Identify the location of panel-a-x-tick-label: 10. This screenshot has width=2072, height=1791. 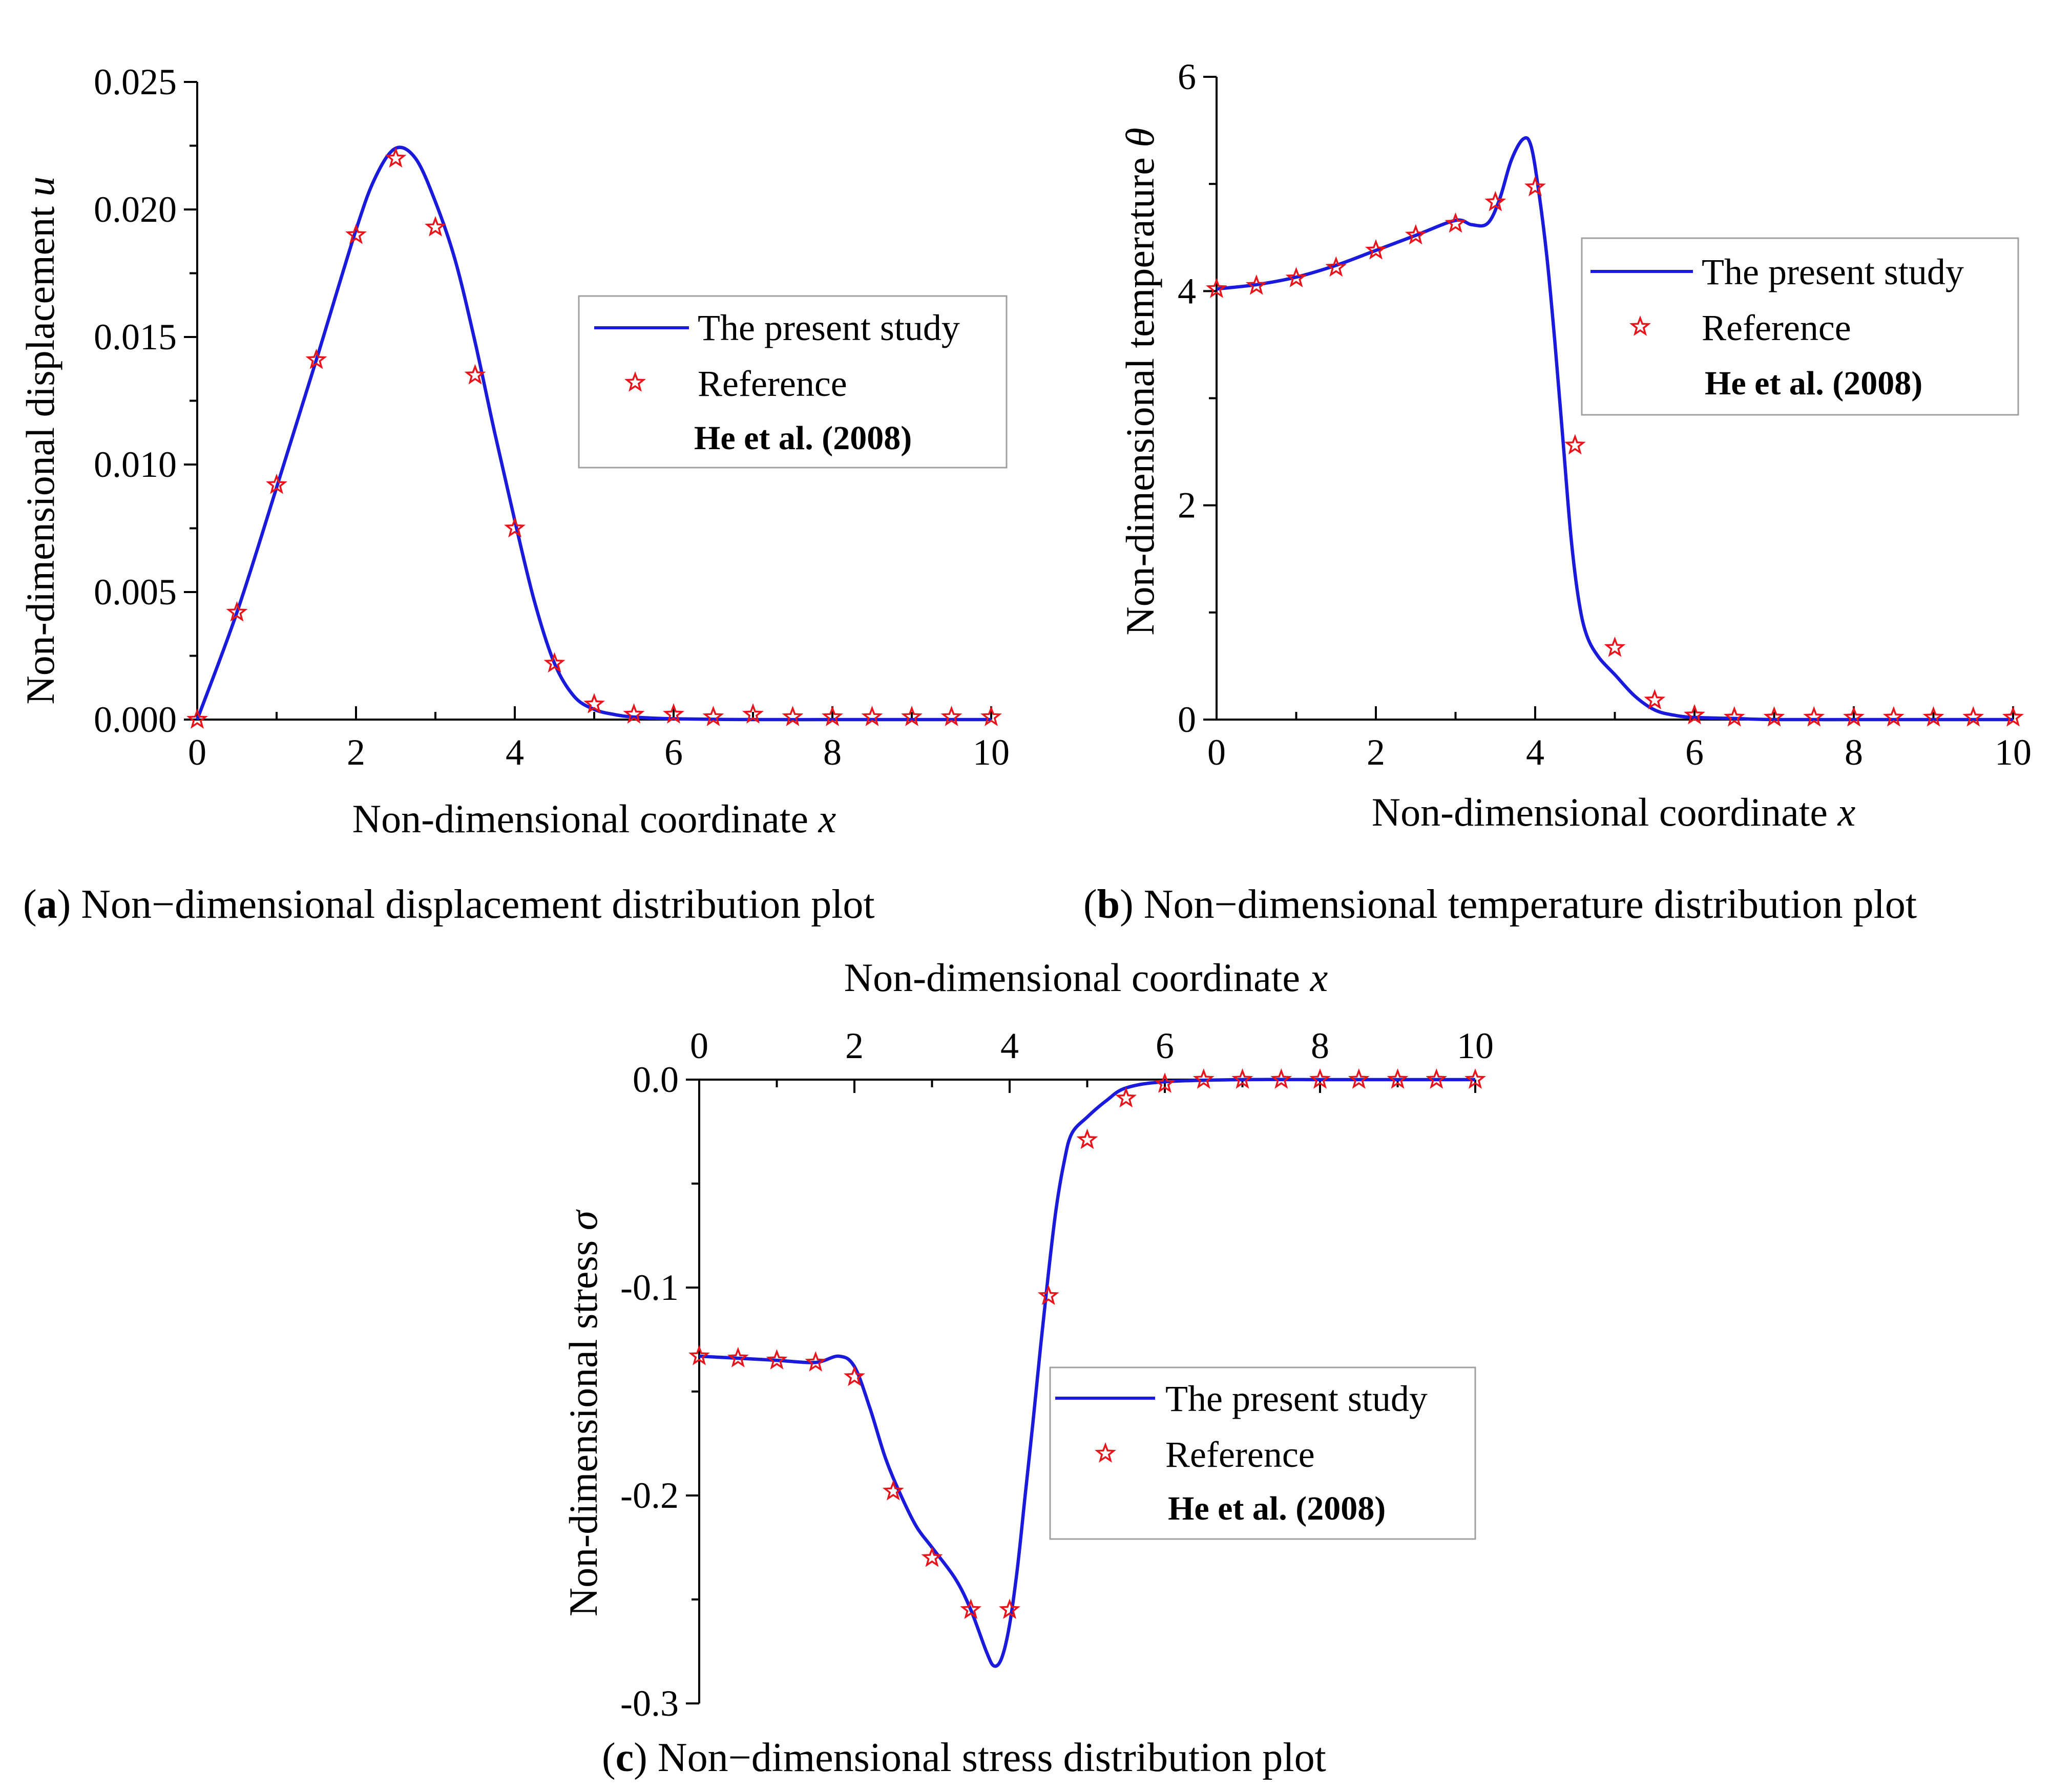
(991, 752).